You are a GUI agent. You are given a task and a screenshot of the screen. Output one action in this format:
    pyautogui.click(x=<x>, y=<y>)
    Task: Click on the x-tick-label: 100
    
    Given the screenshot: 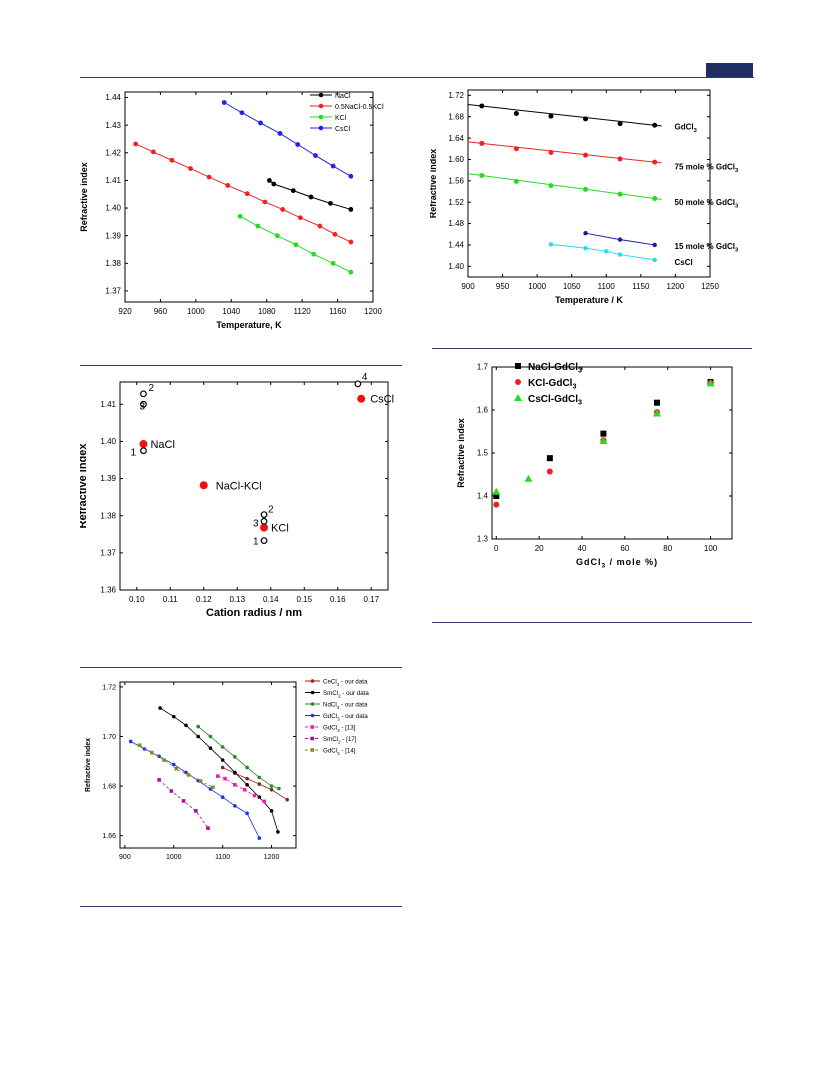 What is the action you would take?
    pyautogui.click(x=711, y=548)
    